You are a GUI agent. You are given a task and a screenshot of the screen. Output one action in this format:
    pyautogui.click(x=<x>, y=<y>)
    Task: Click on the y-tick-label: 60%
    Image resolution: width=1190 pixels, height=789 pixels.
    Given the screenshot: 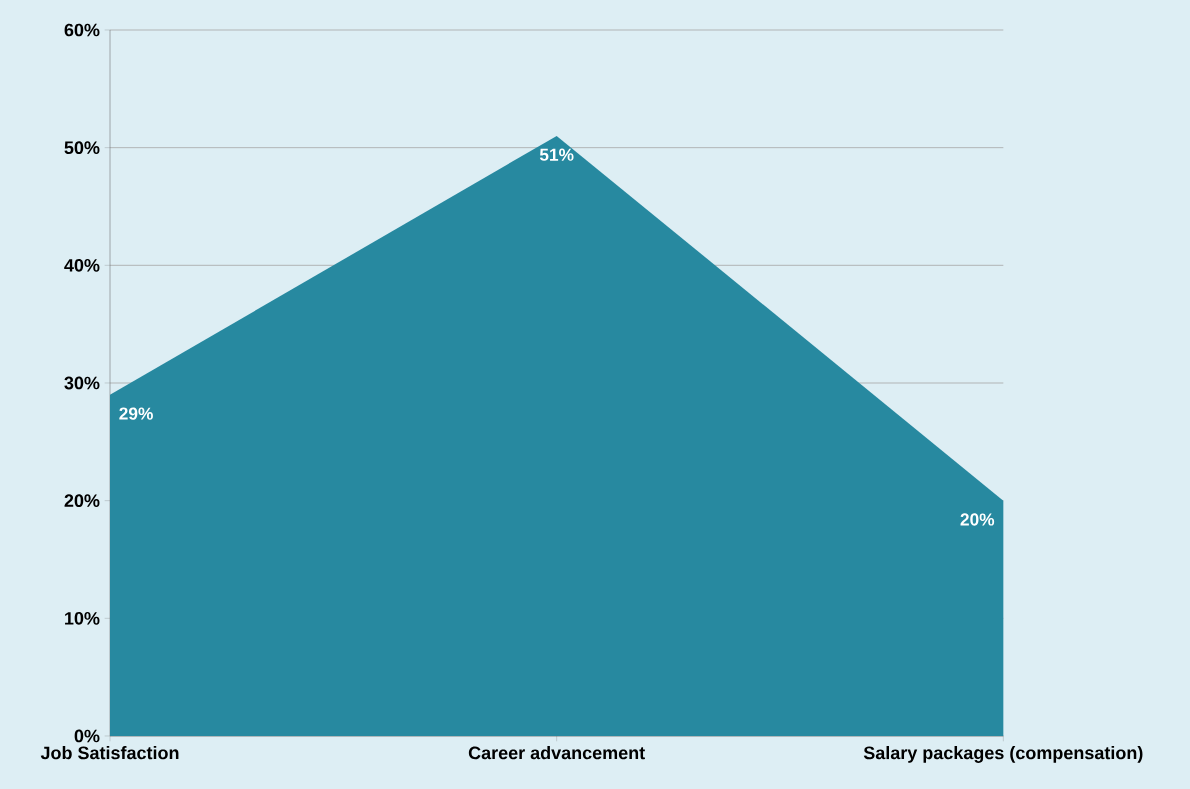 What is the action you would take?
    pyautogui.click(x=82, y=30)
    